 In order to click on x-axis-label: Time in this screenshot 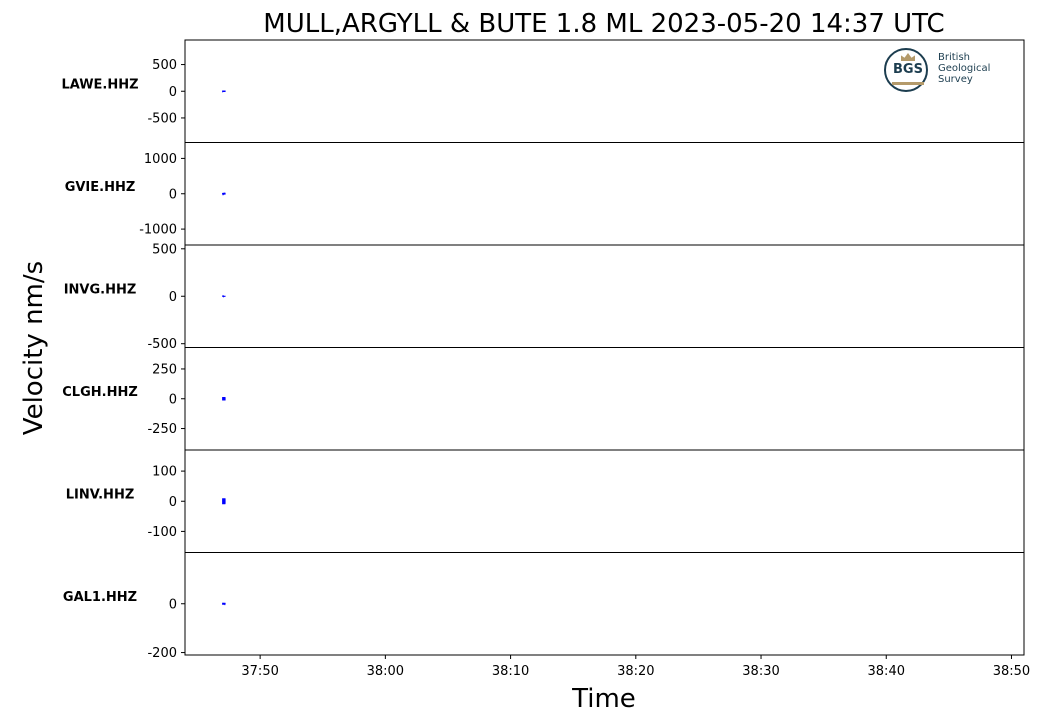, I will do `click(603, 699)`.